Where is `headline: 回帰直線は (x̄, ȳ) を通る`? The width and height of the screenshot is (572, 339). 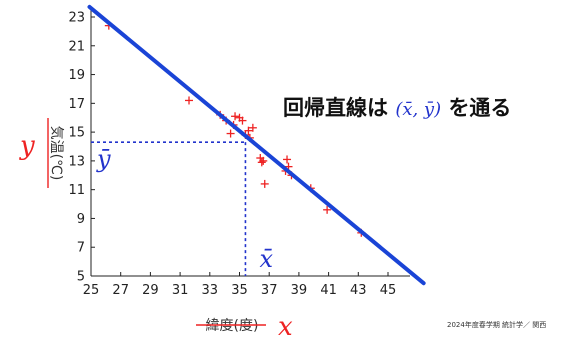
headline: 回帰直線は (x̄, ȳ) を通る is located at coordinates (397, 107).